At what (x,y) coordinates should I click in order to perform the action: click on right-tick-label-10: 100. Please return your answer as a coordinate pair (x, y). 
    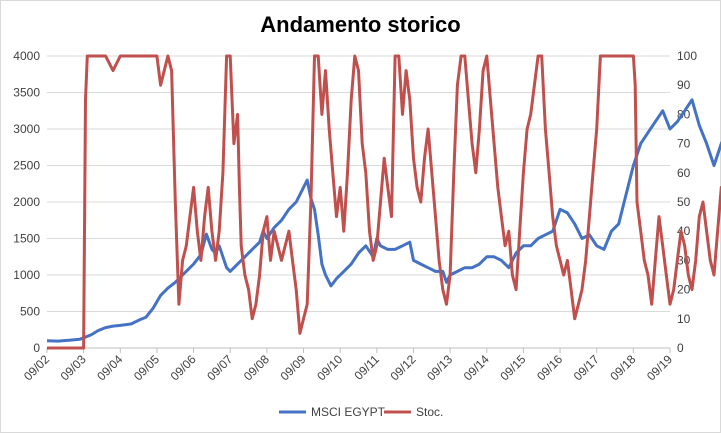
    Looking at the image, I should click on (687, 56).